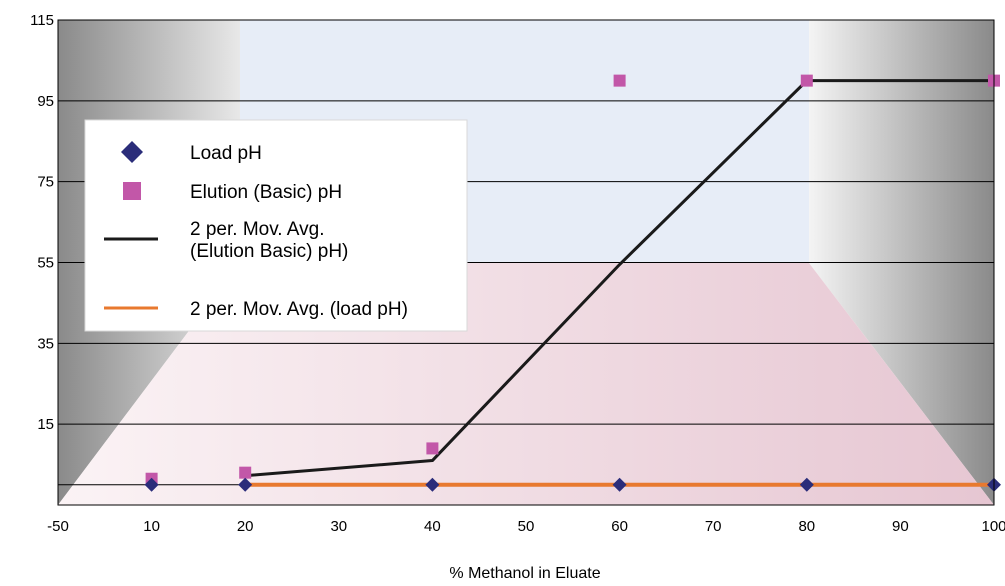  What do you see at coordinates (45, 263) in the screenshot?
I see `y-tick-label: 55` at bounding box center [45, 263].